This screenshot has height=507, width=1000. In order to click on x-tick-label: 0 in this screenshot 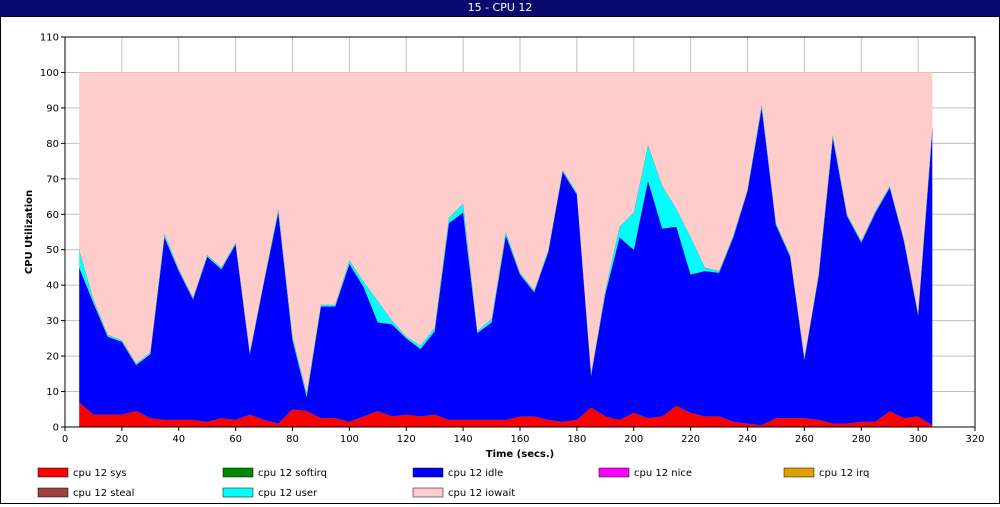, I will do `click(65, 439)`.